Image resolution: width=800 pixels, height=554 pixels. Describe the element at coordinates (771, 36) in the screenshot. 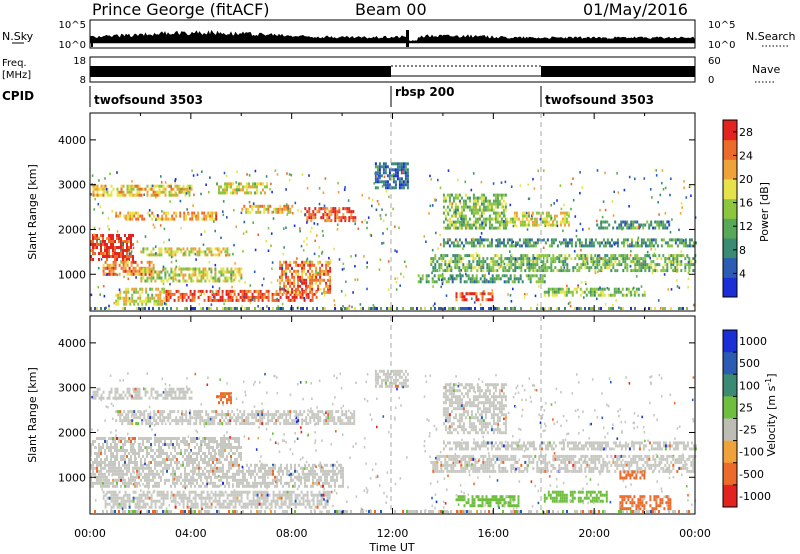

I see `nsearch-label: N.Search` at that location.